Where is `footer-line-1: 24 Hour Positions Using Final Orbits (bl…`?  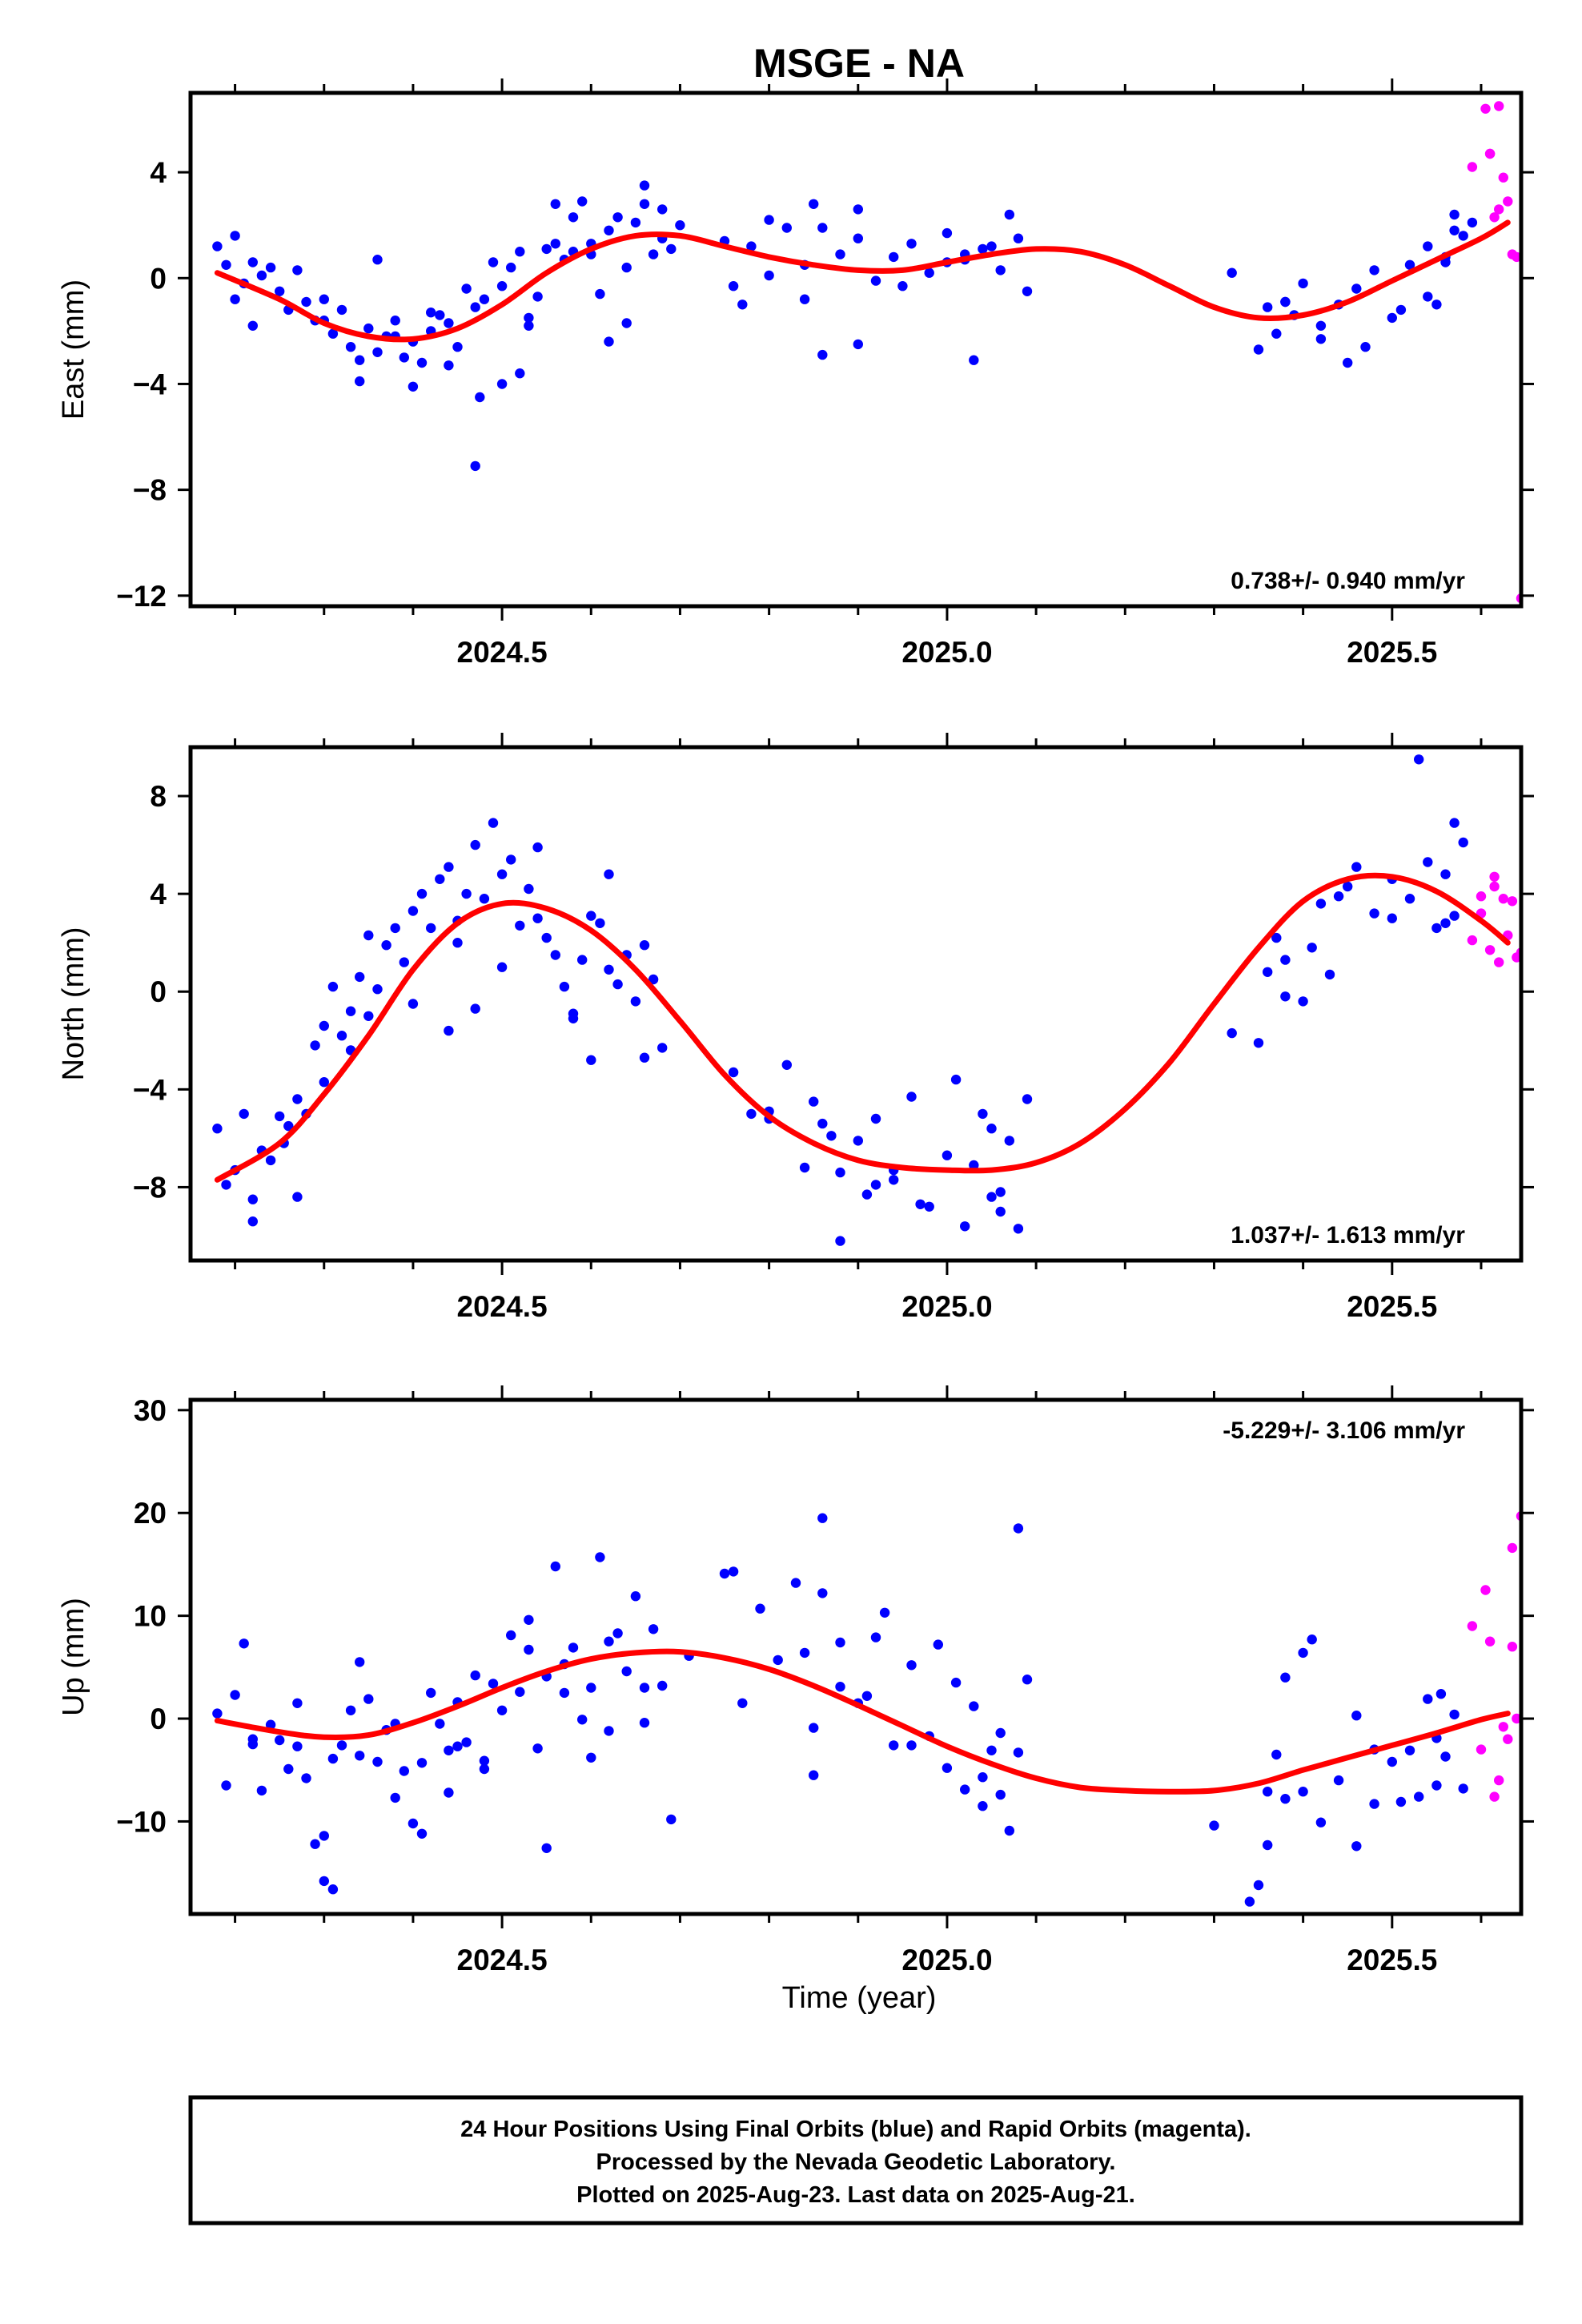
footer-line-1: 24 Hour Positions Using Final Orbits (bl… is located at coordinates (855, 2129).